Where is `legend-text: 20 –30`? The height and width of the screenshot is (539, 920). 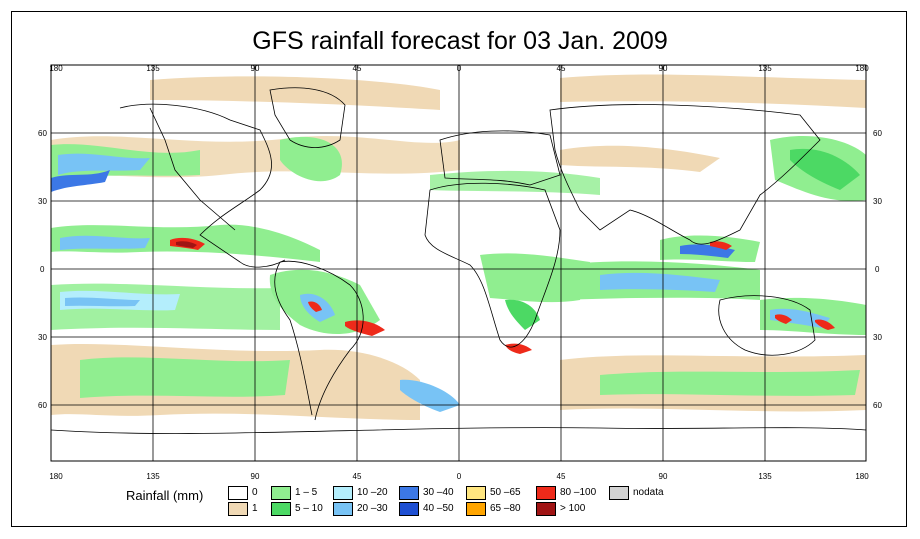 legend-text: 20 –30 is located at coordinates (372, 508).